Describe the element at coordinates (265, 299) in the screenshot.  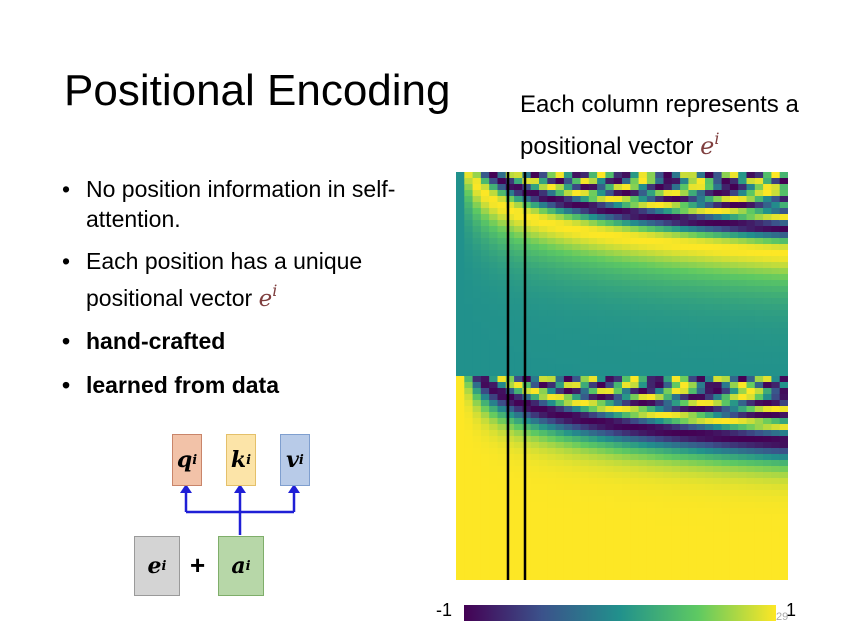
I see `bullet-symbol-2-base: e` at that location.